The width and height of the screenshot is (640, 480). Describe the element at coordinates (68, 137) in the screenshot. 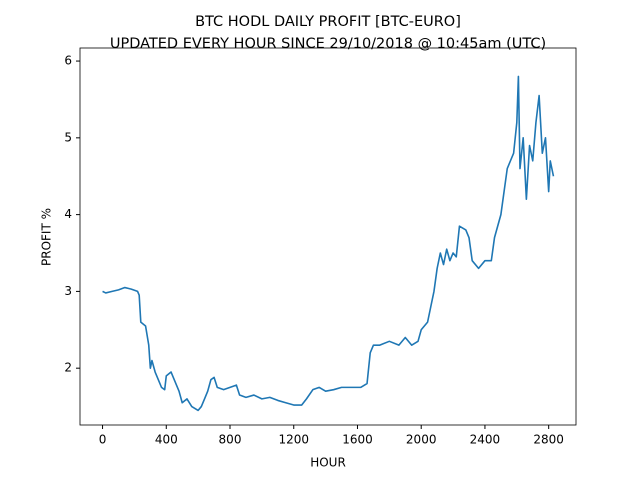

I see `y-tick-label: 5` at that location.